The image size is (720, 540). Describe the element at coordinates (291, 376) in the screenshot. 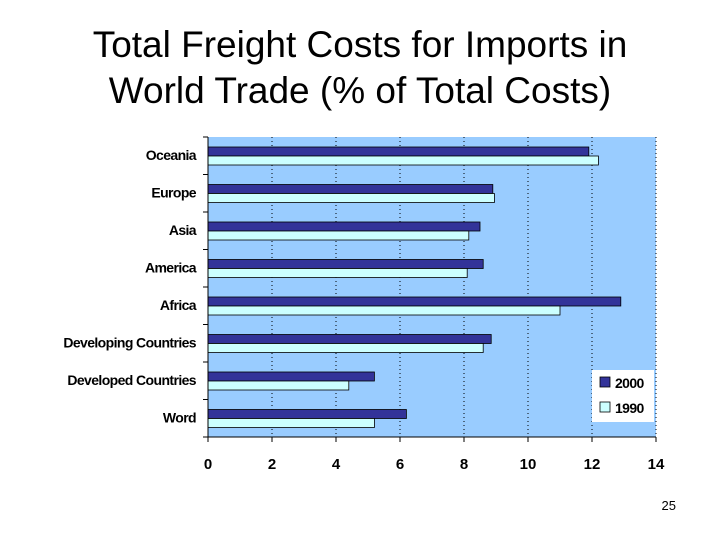

I see `bar-developed-countries-2000` at that location.